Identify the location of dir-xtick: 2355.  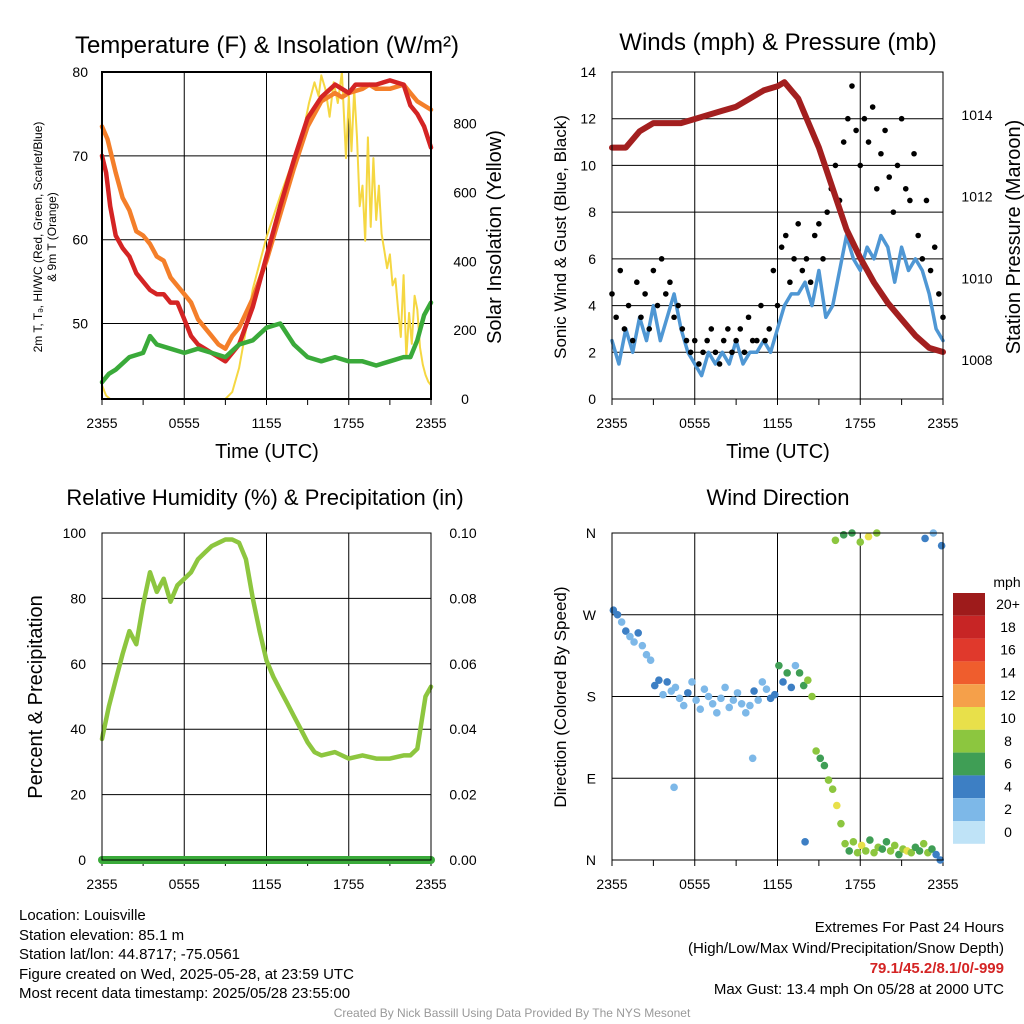
(611, 884).